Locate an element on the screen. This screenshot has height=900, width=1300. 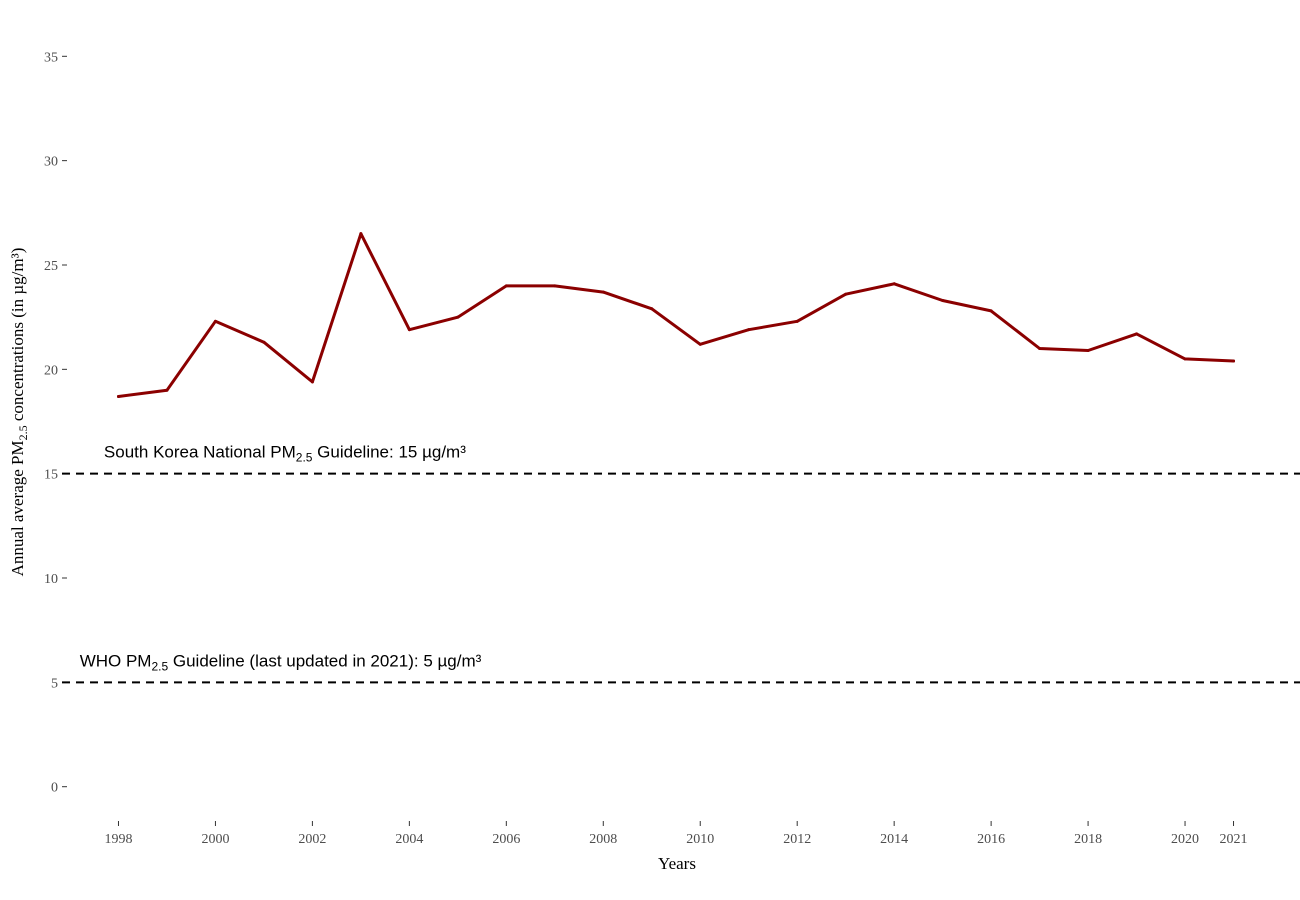
y-tick-label: 15 is located at coordinates (51, 475).